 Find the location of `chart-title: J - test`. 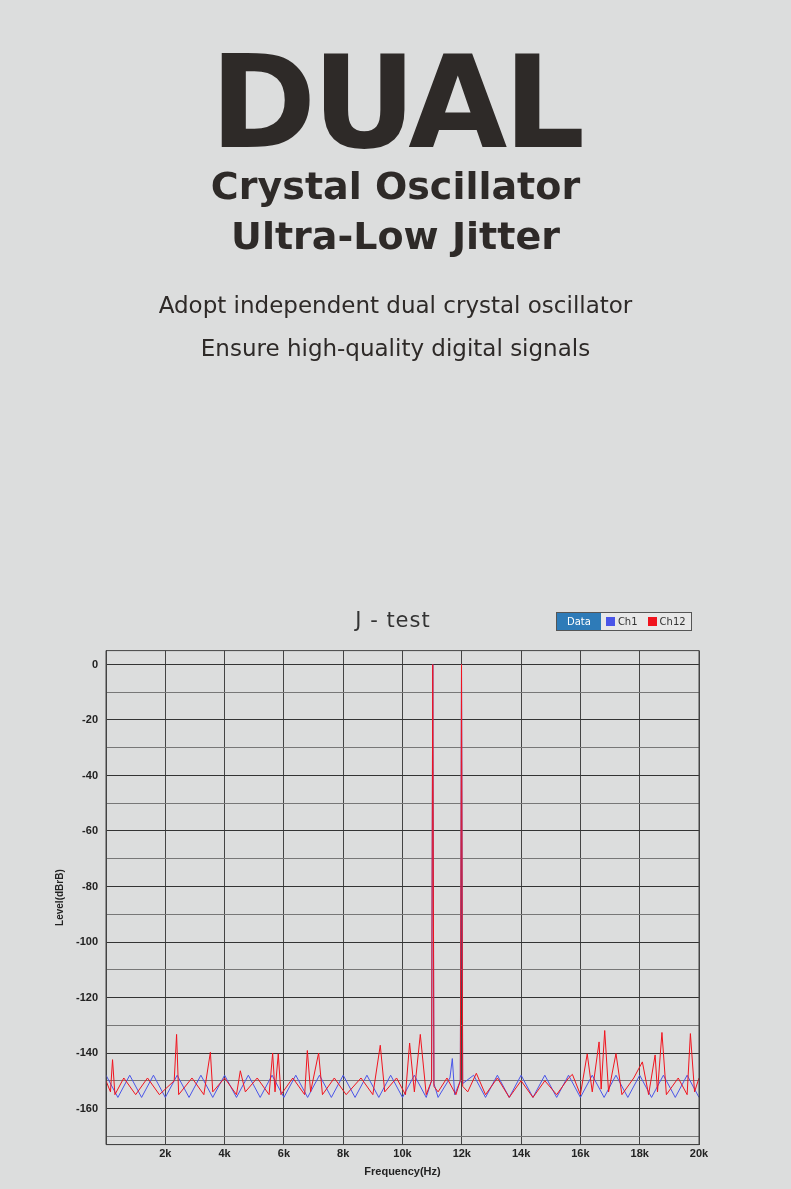

chart-title: J - test is located at coordinates (392, 620).